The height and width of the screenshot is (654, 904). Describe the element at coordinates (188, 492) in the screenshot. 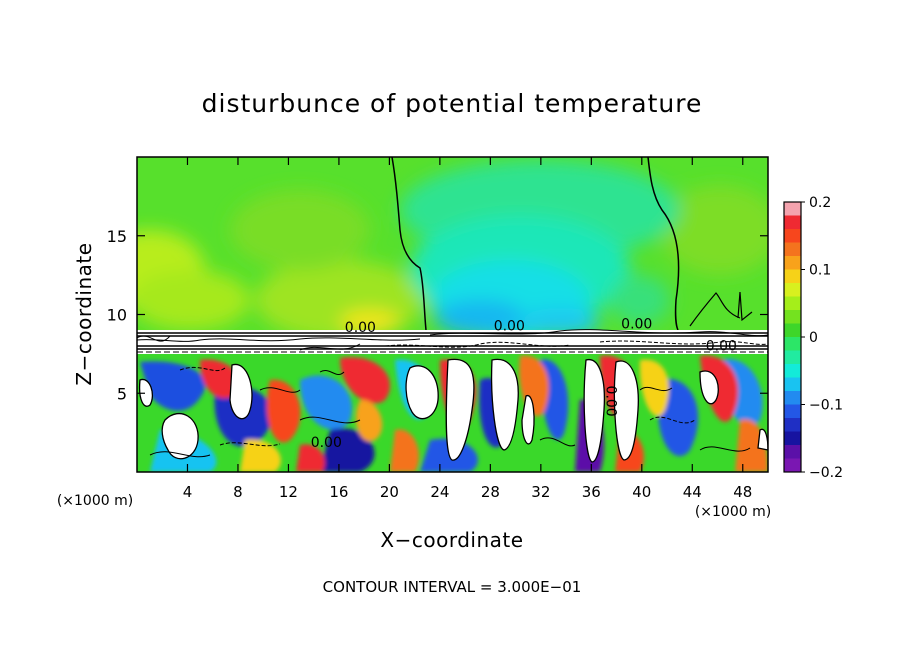

I see `x-tick-label: 4` at that location.